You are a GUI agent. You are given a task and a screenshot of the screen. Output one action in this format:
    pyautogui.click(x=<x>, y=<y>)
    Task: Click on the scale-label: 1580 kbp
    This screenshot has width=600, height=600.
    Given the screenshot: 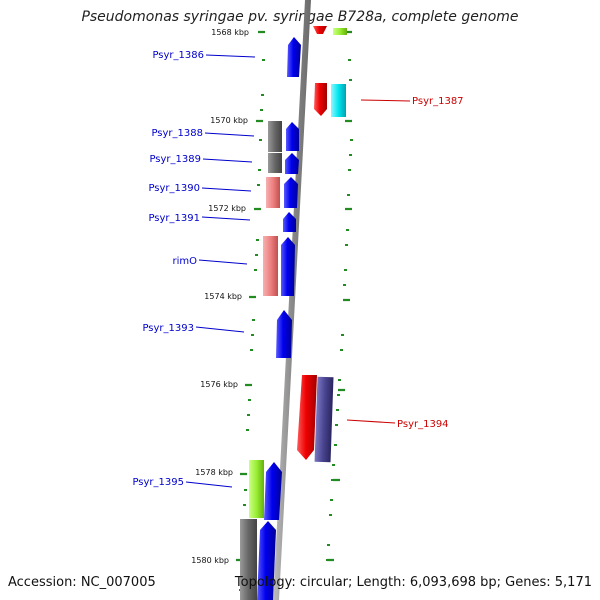 What is the action you would take?
    pyautogui.click(x=210, y=560)
    